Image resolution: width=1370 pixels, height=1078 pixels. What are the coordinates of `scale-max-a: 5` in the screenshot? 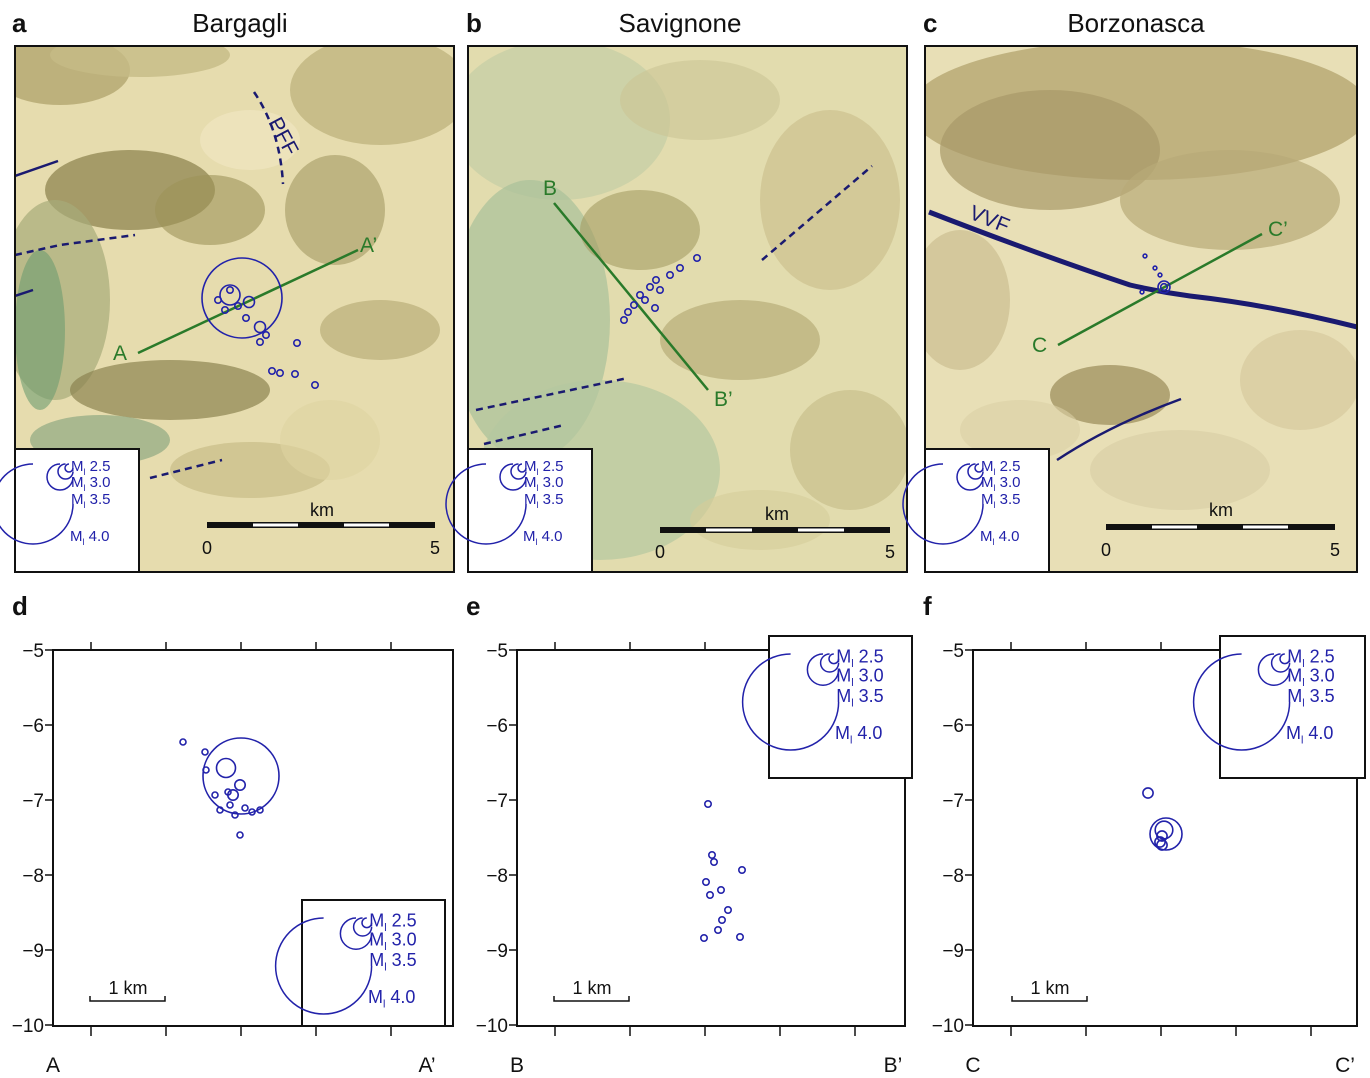 It's located at (435, 548).